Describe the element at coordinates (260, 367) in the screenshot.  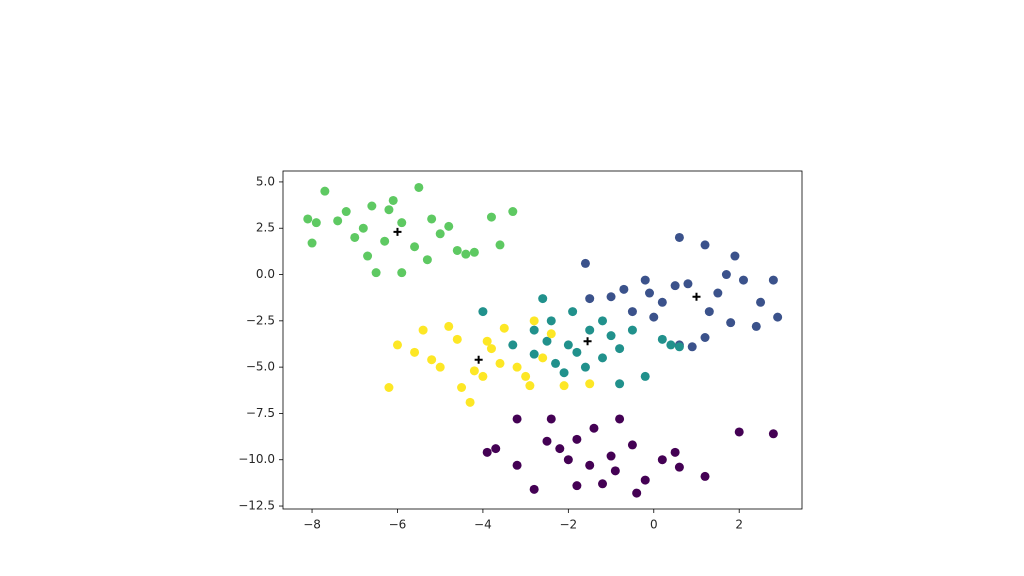
I see `y-tick-label: −5.0` at that location.